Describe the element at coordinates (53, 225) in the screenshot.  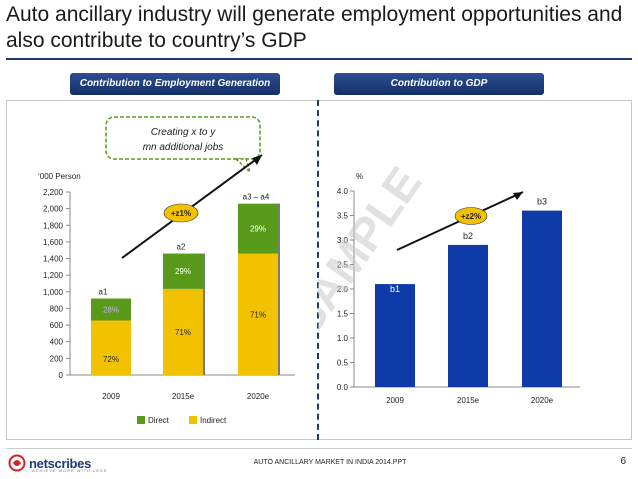
I see `emp-ytick-label: 1,800` at that location.